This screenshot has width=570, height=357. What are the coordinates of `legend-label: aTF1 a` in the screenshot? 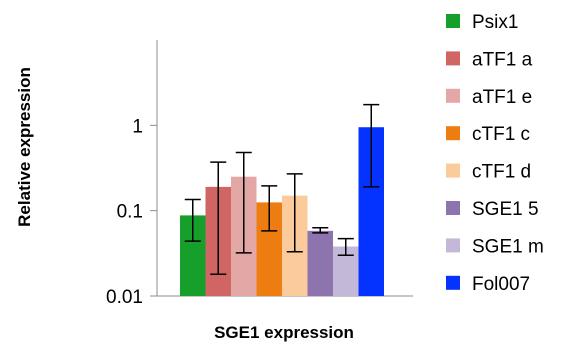 It's located at (502, 59).